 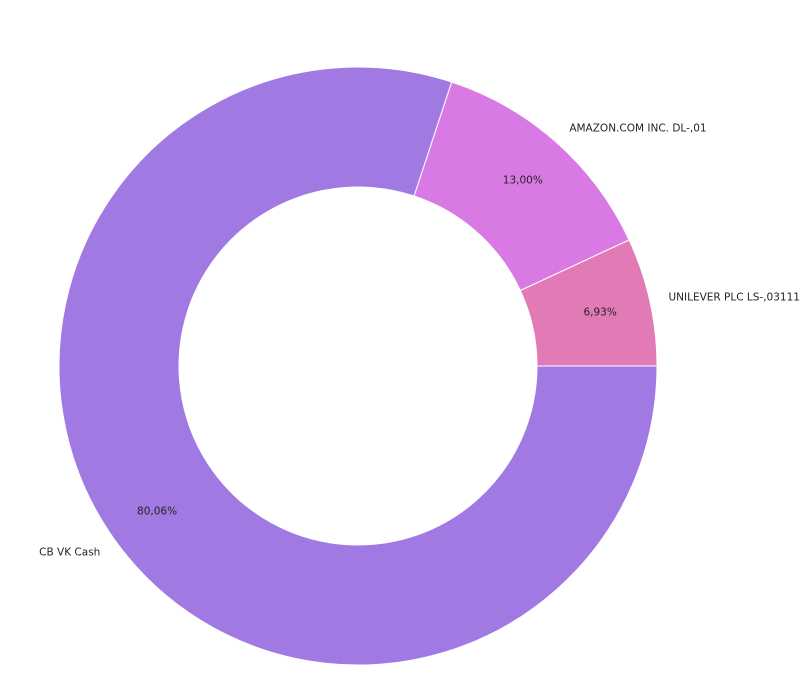 I want to click on category-label: UNILEVER PLC LS-,031111, so click(x=734, y=297).